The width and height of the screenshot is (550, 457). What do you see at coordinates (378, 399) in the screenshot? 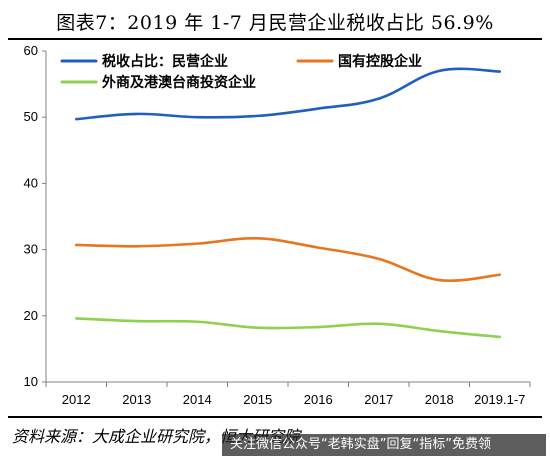
I see `x-tick-label: 2017` at bounding box center [378, 399].